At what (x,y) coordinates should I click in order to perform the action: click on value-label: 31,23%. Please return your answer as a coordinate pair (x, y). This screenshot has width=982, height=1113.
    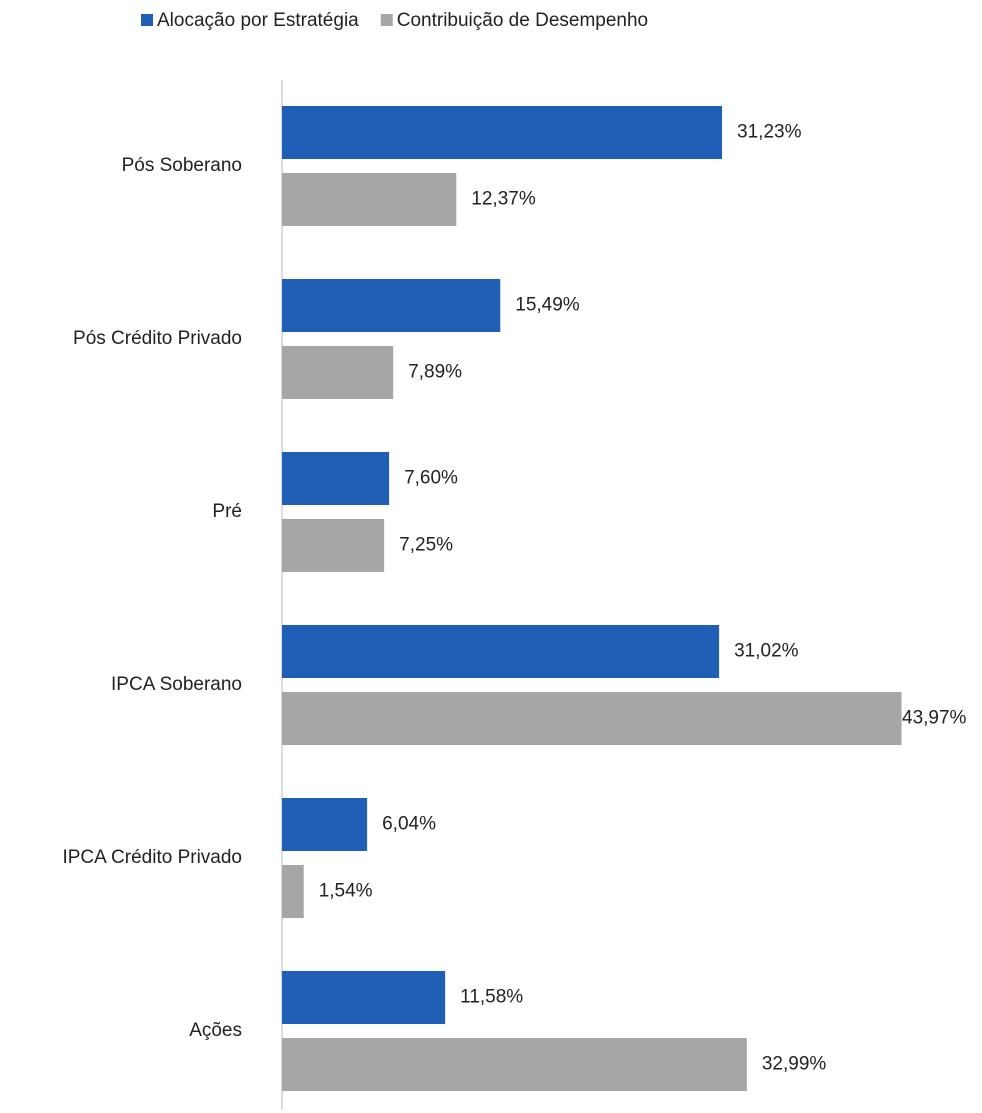
    Looking at the image, I should click on (769, 132).